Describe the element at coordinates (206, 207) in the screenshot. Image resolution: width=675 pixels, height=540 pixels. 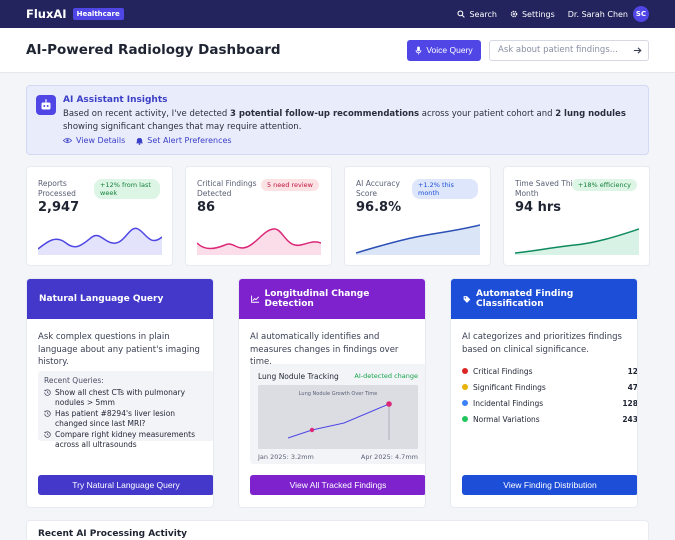
I see `stat-value: 86` at that location.